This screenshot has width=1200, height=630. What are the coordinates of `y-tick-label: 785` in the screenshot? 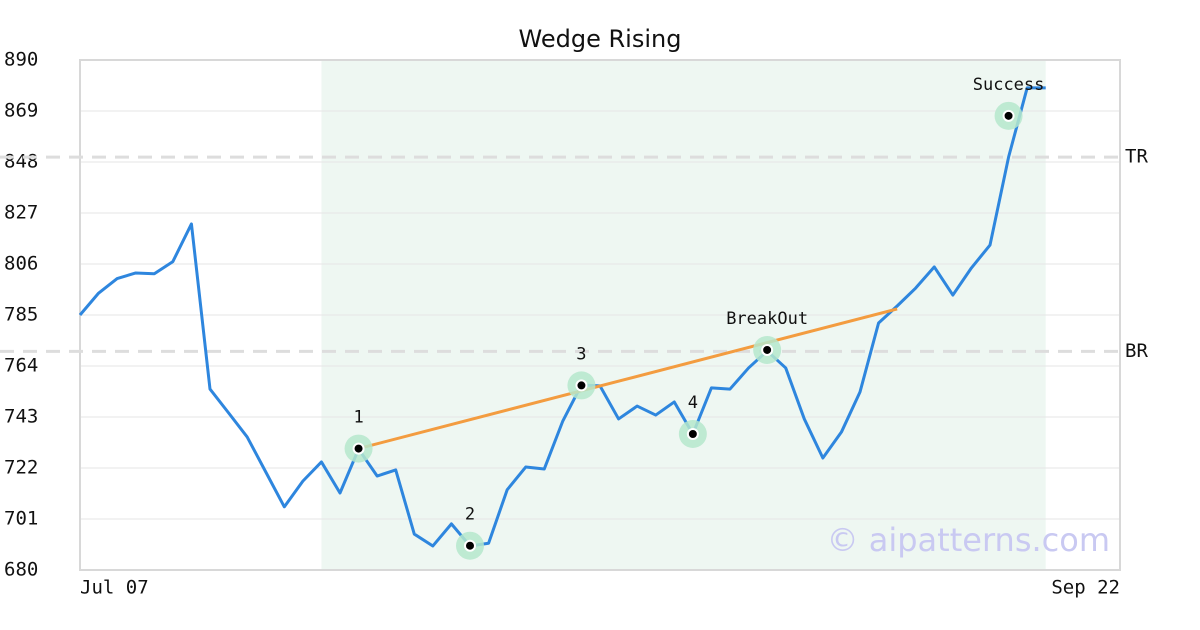 It's located at (21, 315).